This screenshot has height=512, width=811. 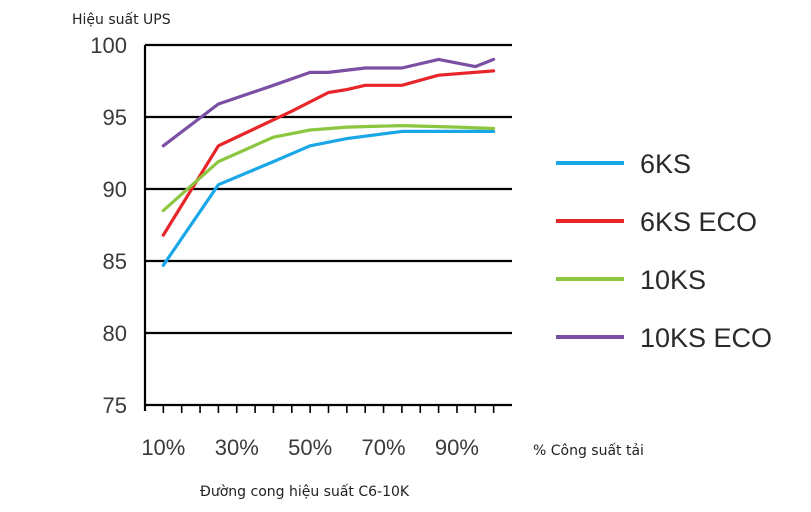 I want to click on chart-caption: Đường cong hiệu suất C6-10K, so click(x=305, y=492).